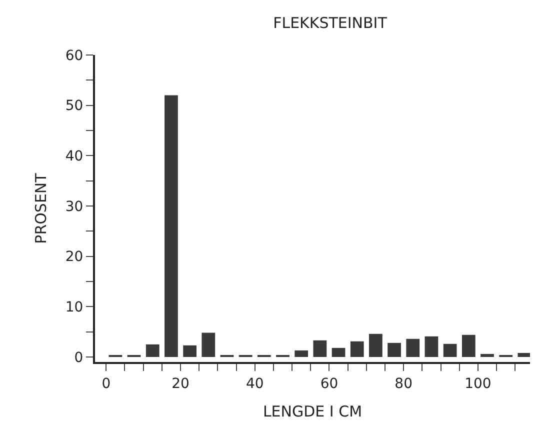 This screenshot has height=437, width=550. I want to click on y-tick-label: 10, so click(74, 308).